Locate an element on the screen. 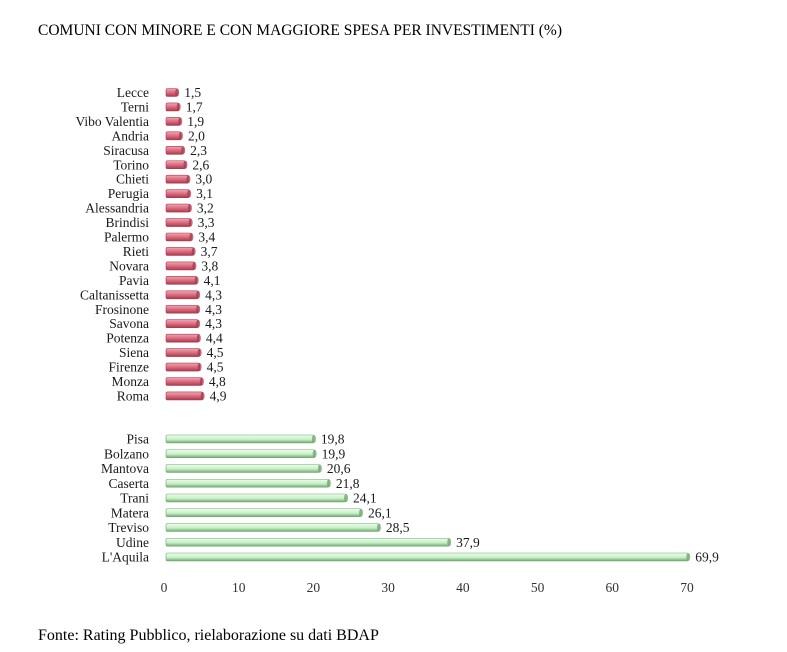  category-label: Potenza is located at coordinates (127, 338).